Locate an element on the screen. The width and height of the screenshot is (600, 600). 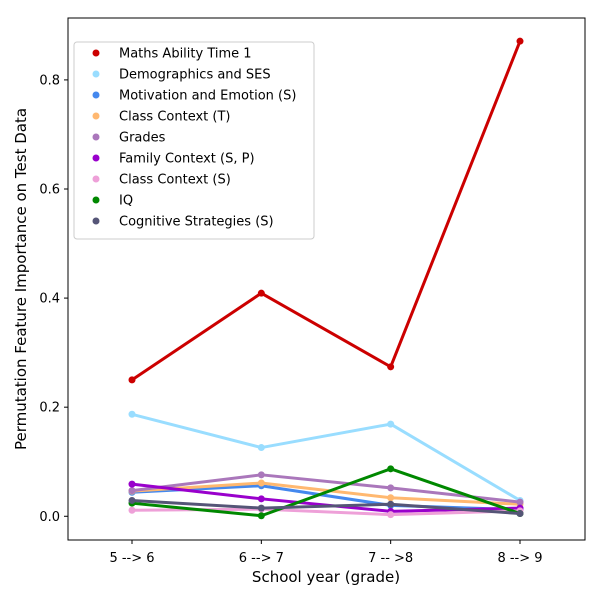
legend-label: Grades is located at coordinates (142, 138).